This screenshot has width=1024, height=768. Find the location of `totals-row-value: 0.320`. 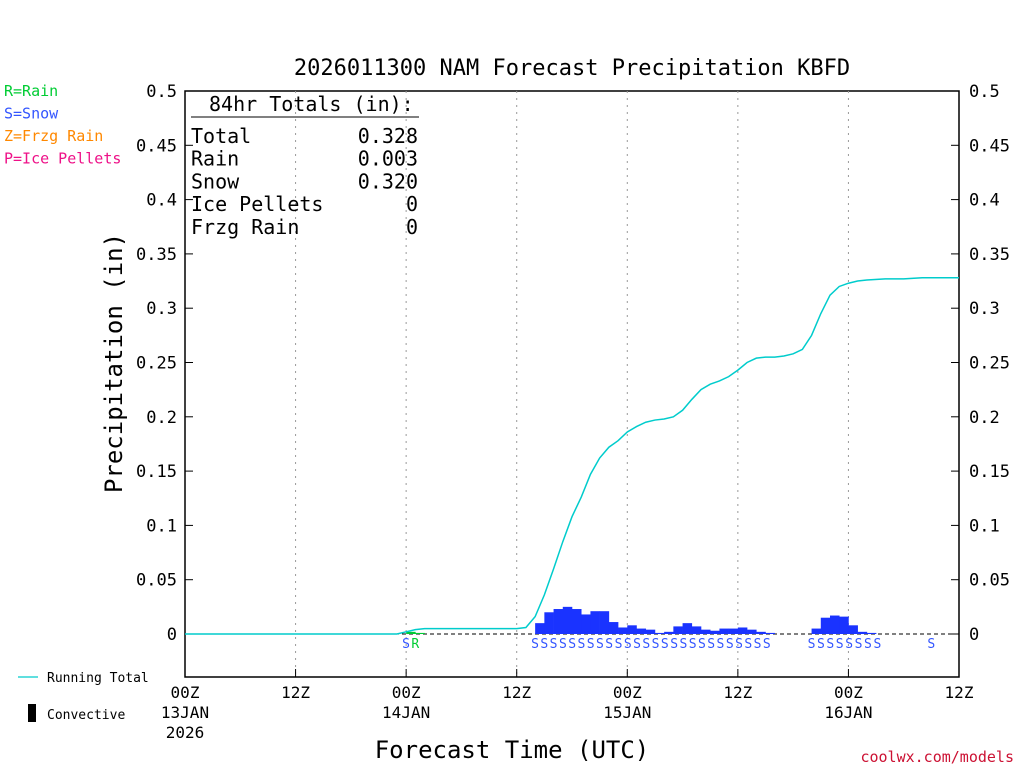

totals-row-value: 0.320 is located at coordinates (388, 181).